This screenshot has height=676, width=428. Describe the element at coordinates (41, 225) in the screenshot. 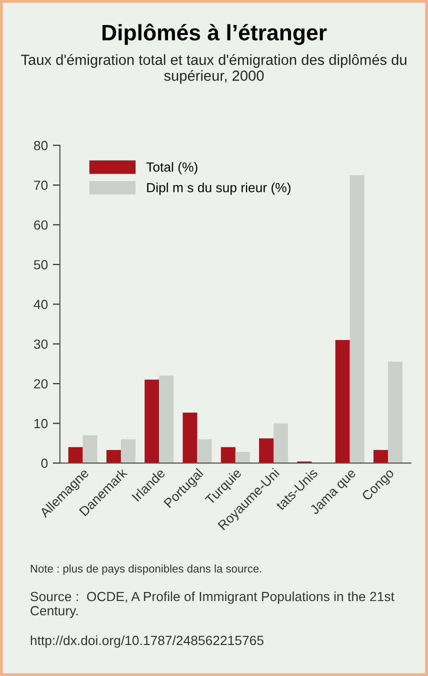

I see `y-tick-label: 60` at that location.